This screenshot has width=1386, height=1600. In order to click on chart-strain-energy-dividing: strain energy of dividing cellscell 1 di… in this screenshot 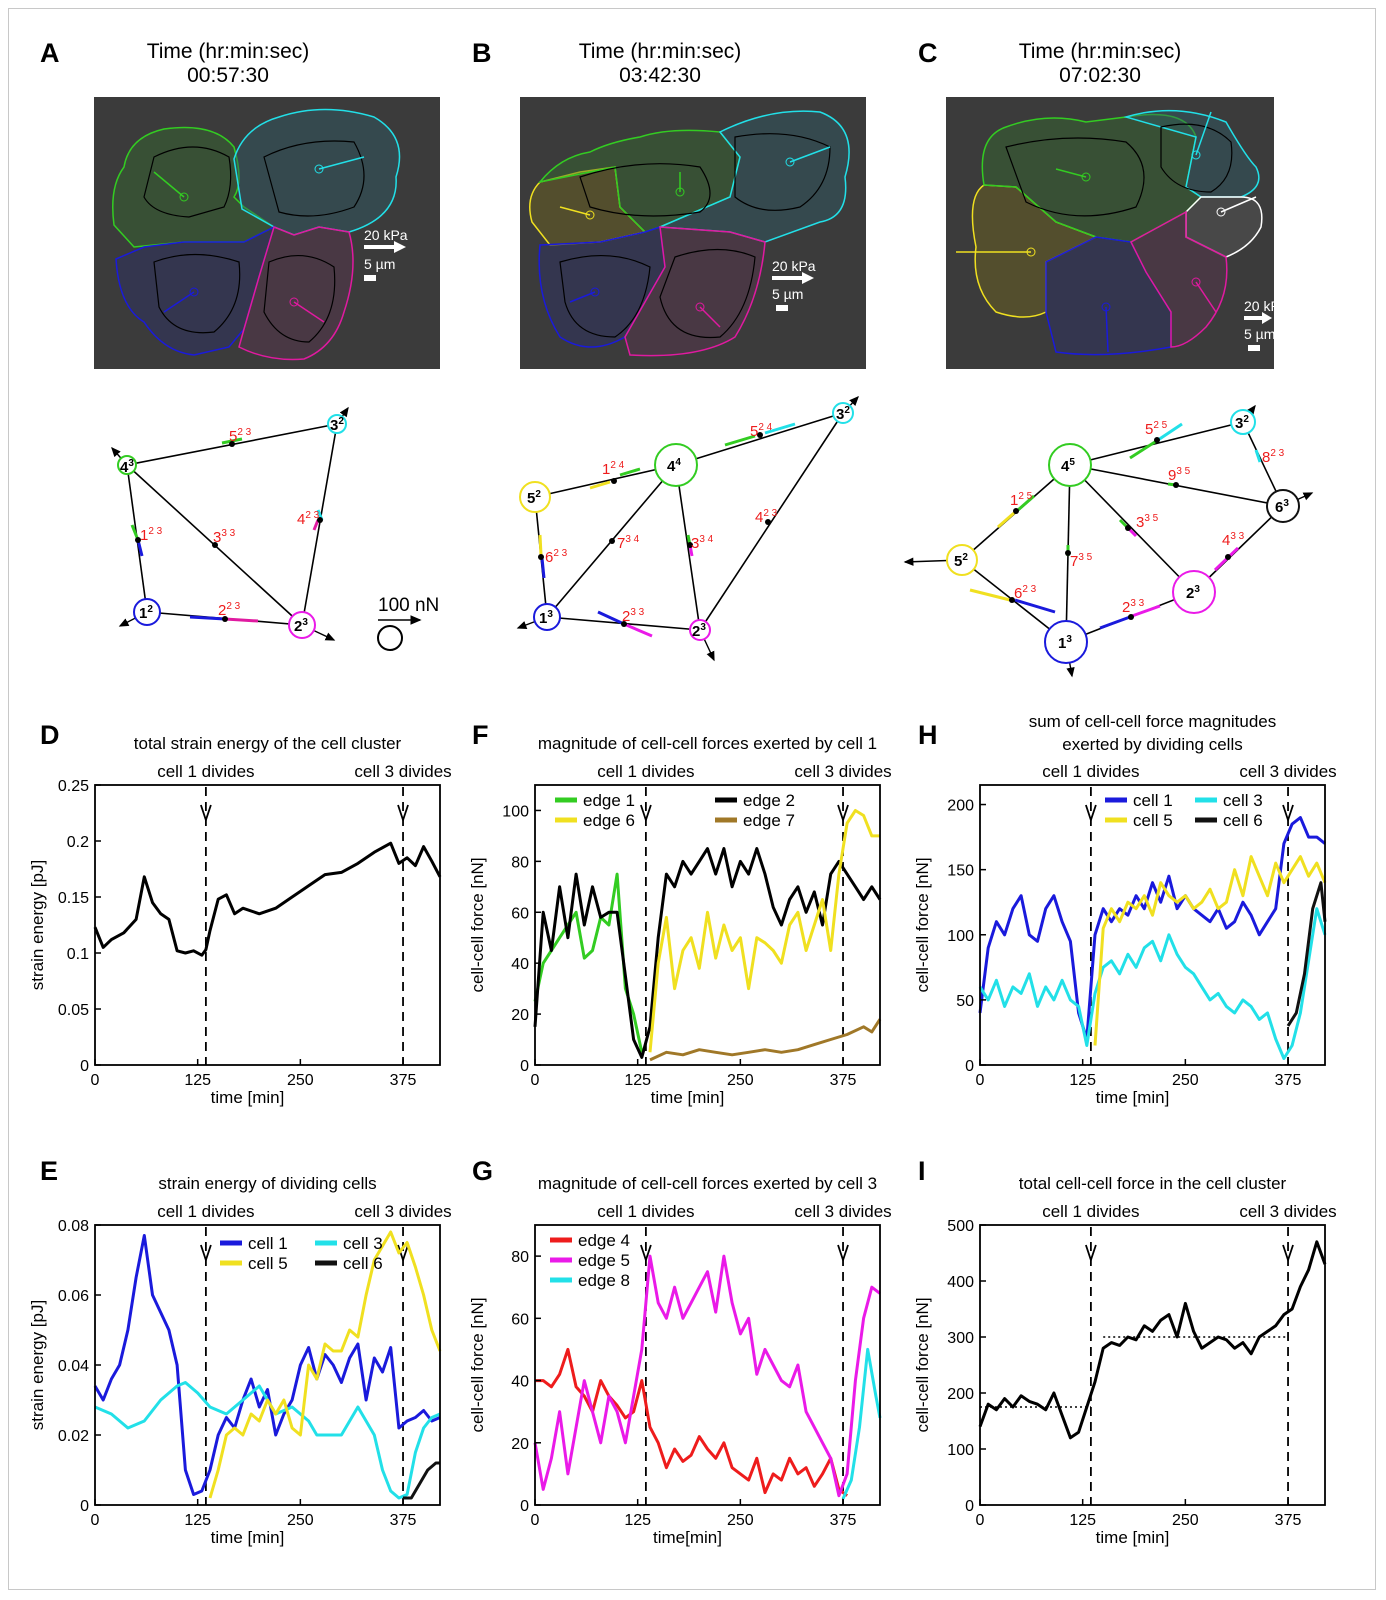, I will do `click(240, 1360)`.